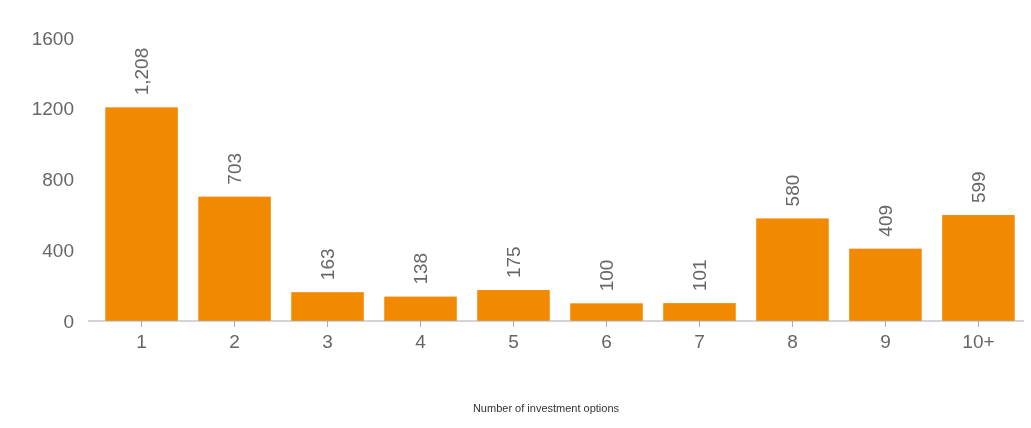  I want to click on data-label: 409, so click(886, 220).